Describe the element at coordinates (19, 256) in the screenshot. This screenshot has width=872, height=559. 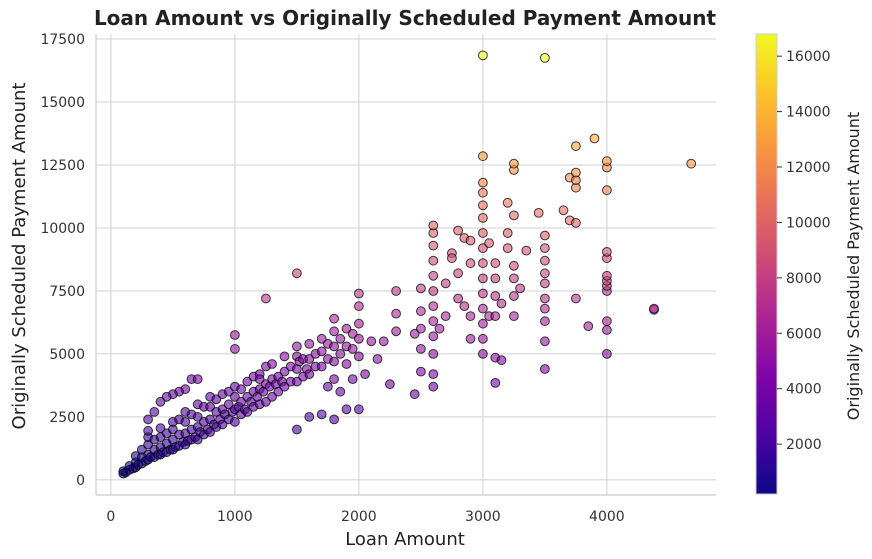
I see `y-axis-label: Originally Scheduled Payment Amount` at that location.